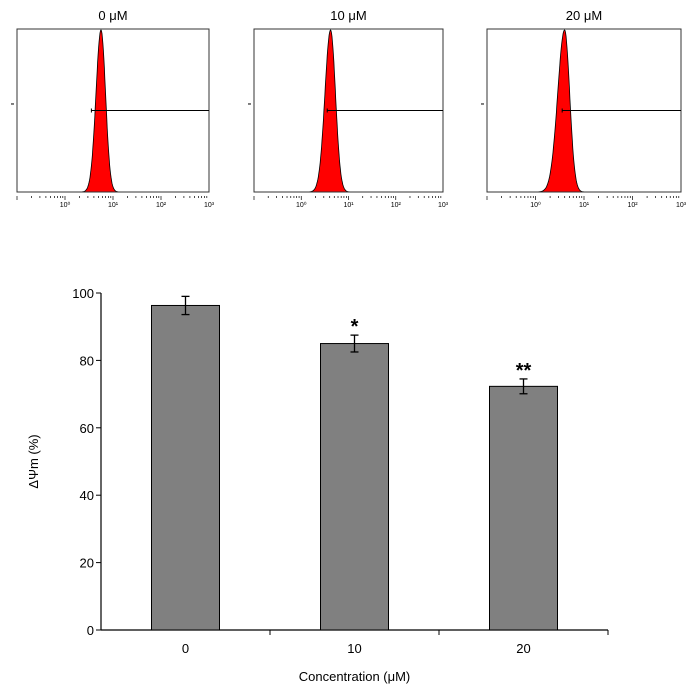  I want to click on y-tick-label: 0, so click(90, 630).